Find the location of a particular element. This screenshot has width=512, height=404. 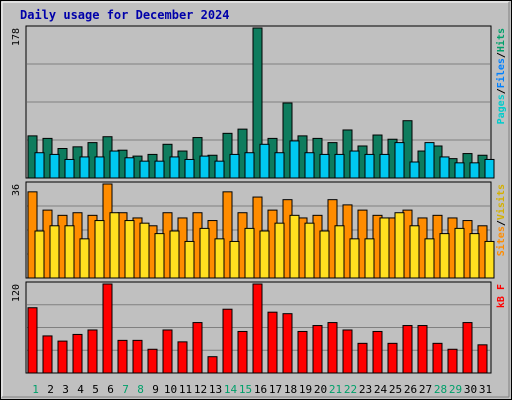

x-tick-label: 11 is located at coordinates (185, 389).